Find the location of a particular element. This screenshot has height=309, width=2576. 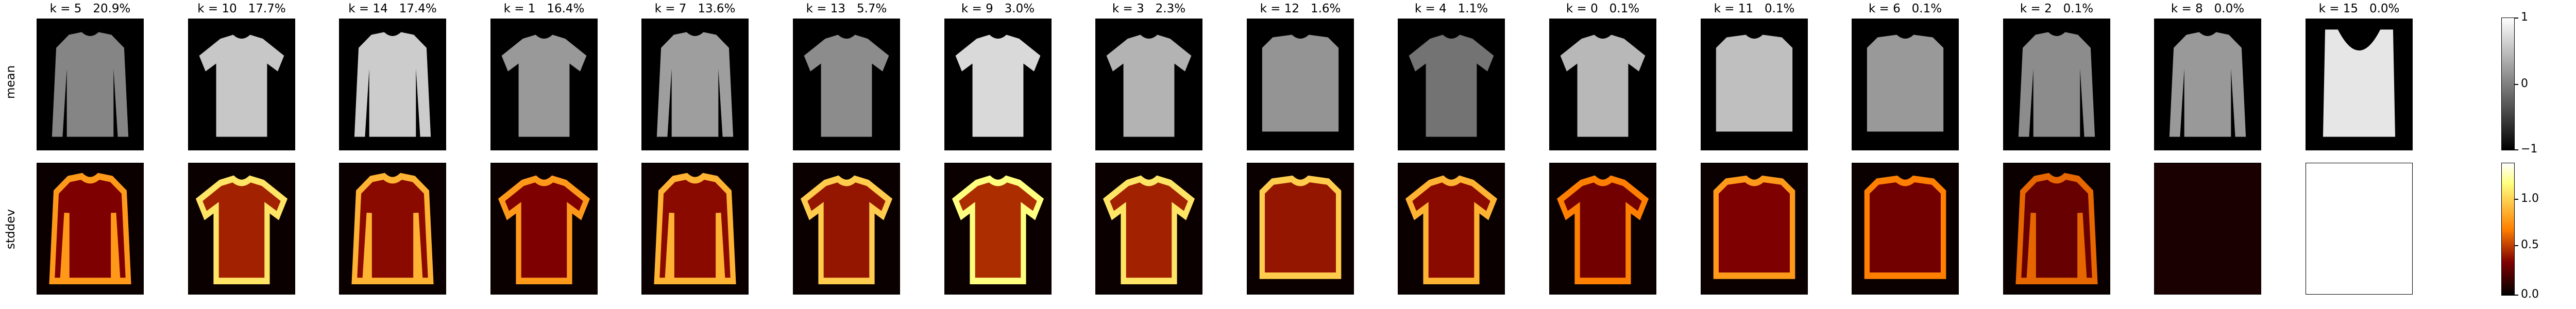

row-label-mean: mean is located at coordinates (11, 82).